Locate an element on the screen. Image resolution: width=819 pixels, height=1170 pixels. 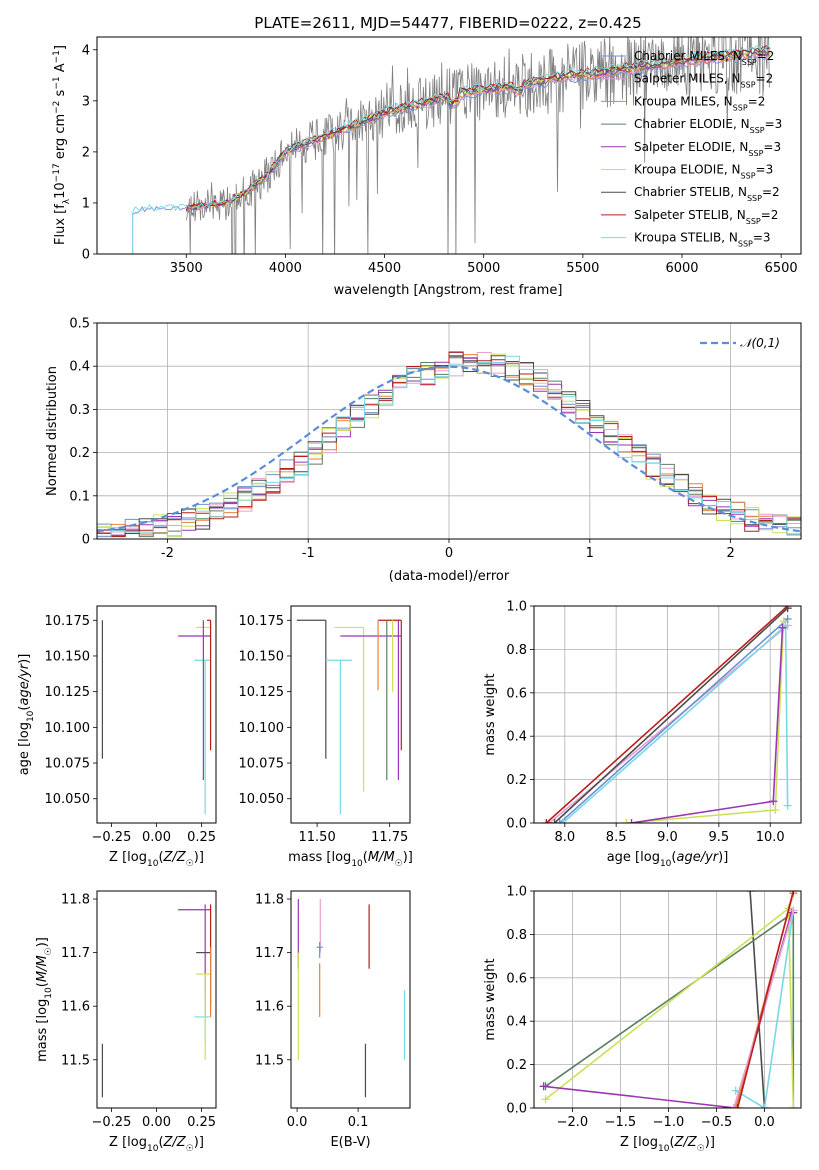
x-axis-label: wavelength [Angstrom, rest frame] is located at coordinates (448, 290).